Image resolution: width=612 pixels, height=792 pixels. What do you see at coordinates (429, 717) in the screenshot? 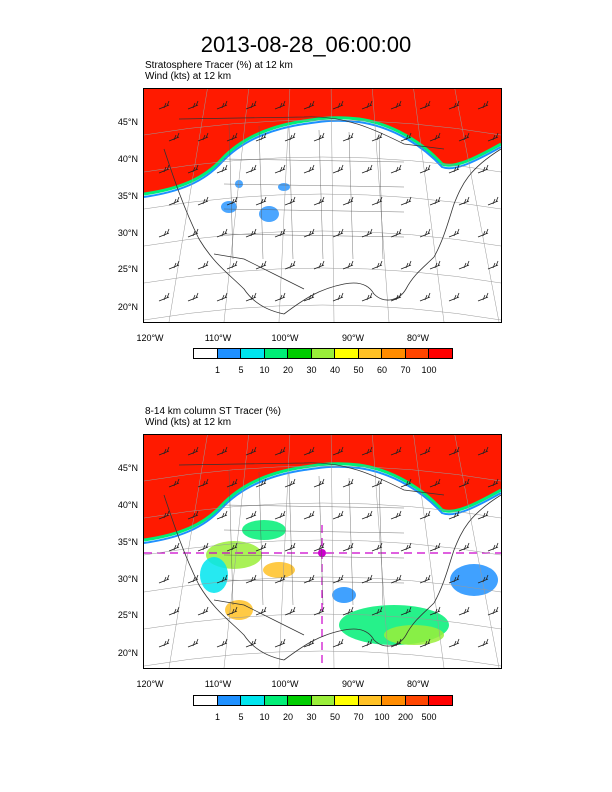
I see `colorbar-label: 500` at bounding box center [429, 717].